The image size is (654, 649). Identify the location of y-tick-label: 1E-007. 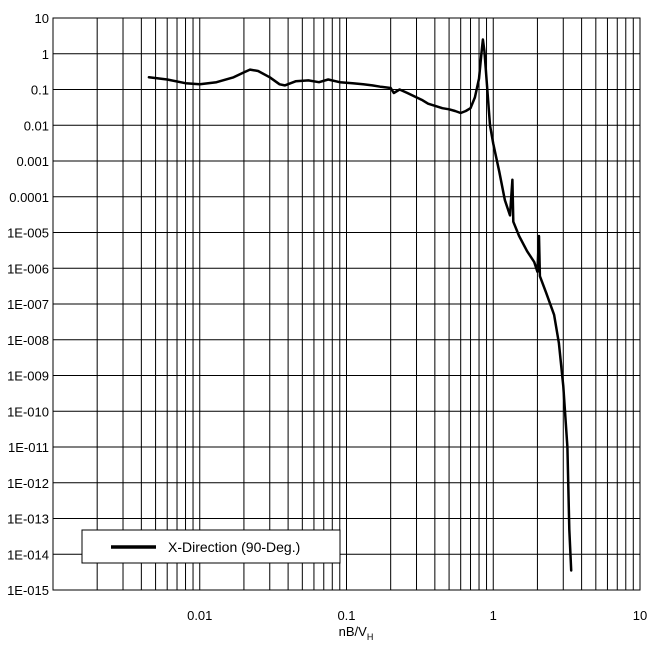
(28, 304).